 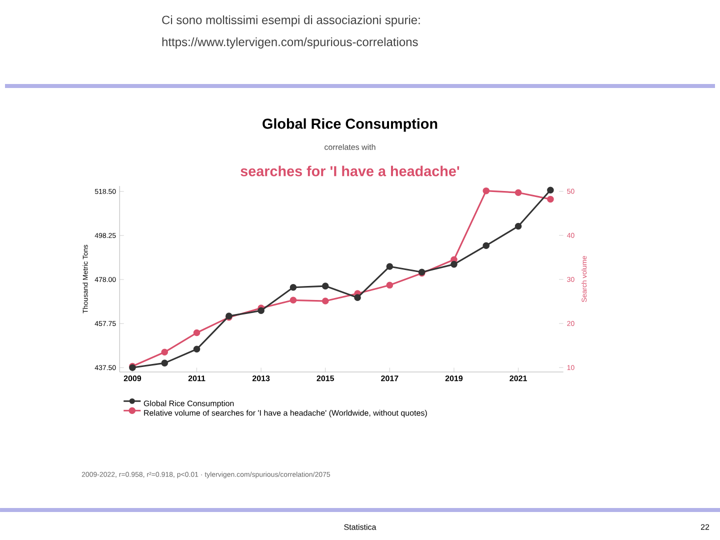 What do you see at coordinates (197, 379) in the screenshot?
I see `x-tick-label: 2011` at bounding box center [197, 379].